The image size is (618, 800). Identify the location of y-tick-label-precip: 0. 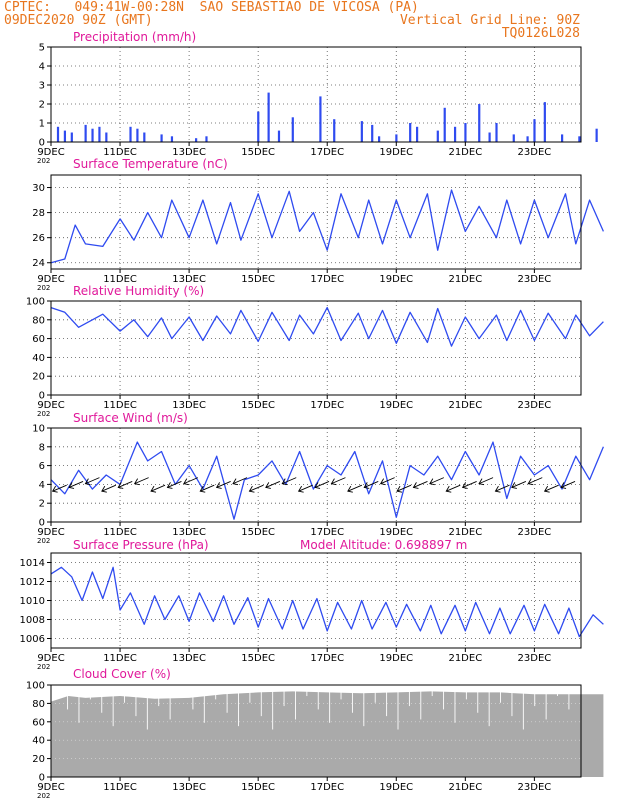
(42, 143).